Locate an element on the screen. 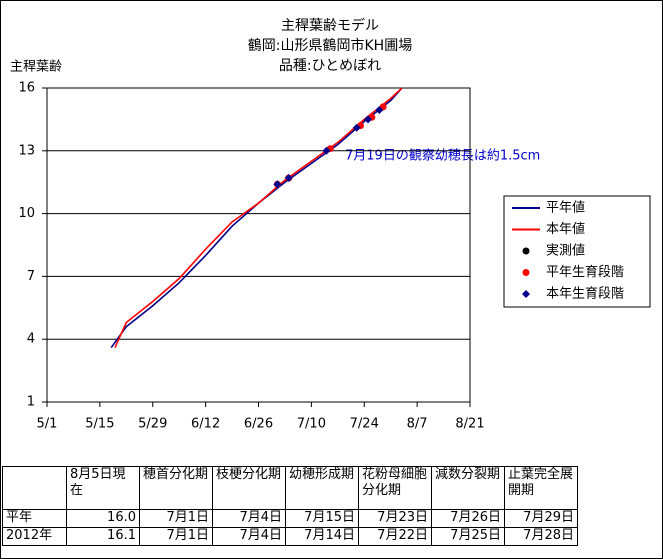 The image size is (663, 559). x-tick-label: 5/29 is located at coordinates (152, 424).